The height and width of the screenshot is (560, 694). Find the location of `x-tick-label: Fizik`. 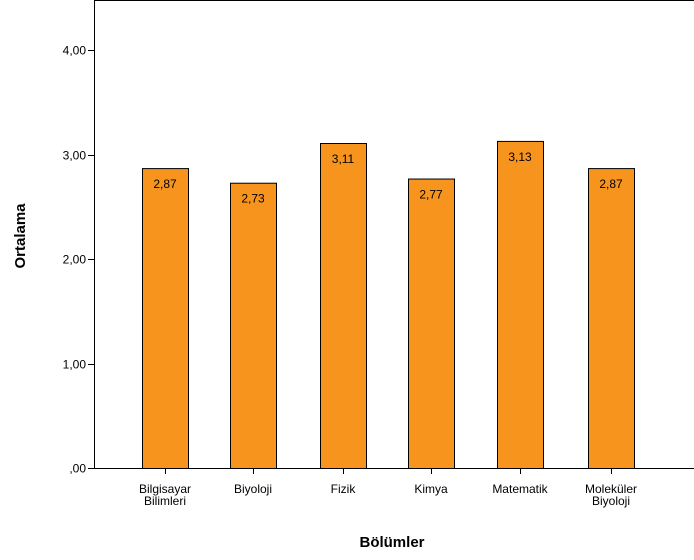

x-tick-label: Fizik is located at coordinates (344, 489).